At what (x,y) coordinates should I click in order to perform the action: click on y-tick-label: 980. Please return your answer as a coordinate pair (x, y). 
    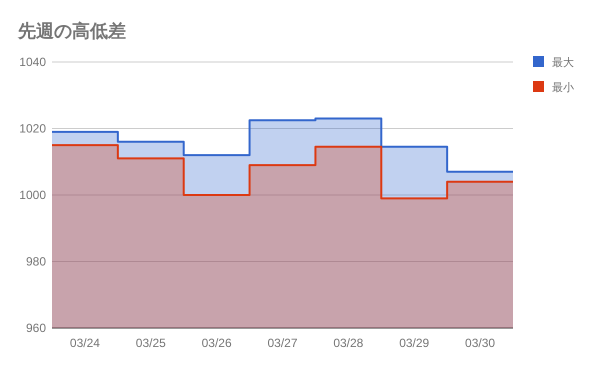
    Looking at the image, I should click on (36, 261).